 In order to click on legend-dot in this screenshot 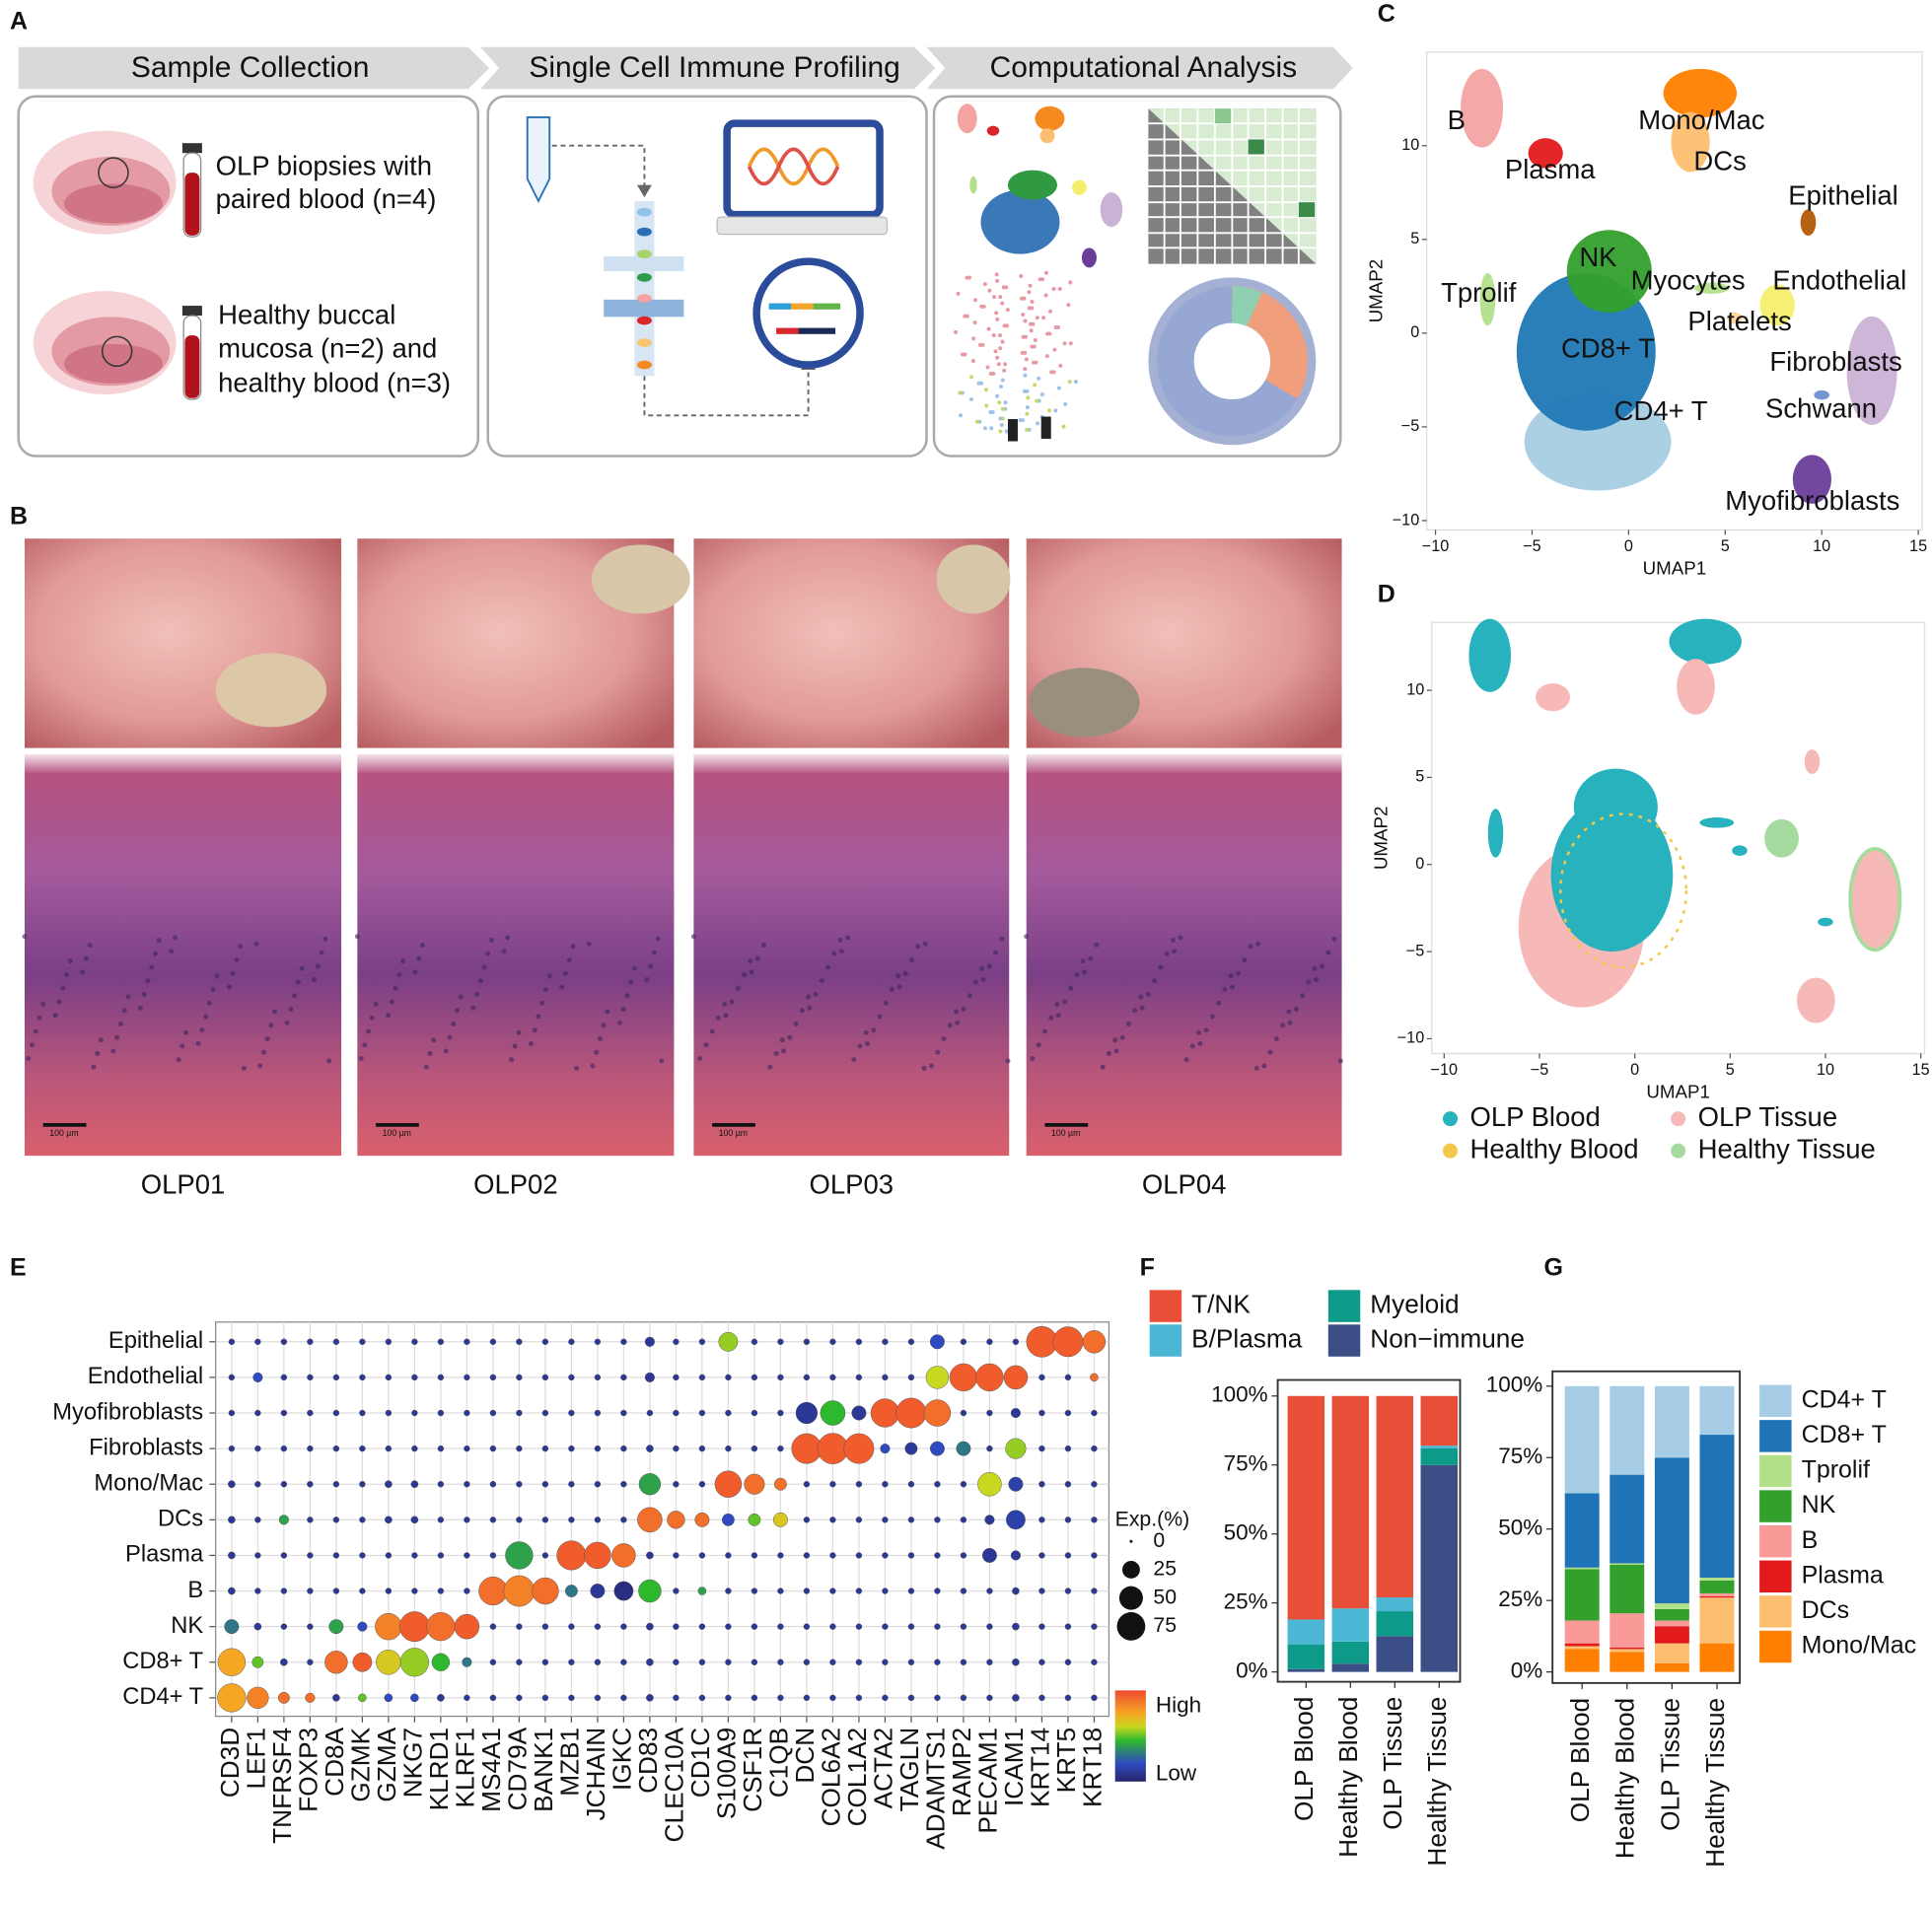, I will do `click(1451, 1151)`.